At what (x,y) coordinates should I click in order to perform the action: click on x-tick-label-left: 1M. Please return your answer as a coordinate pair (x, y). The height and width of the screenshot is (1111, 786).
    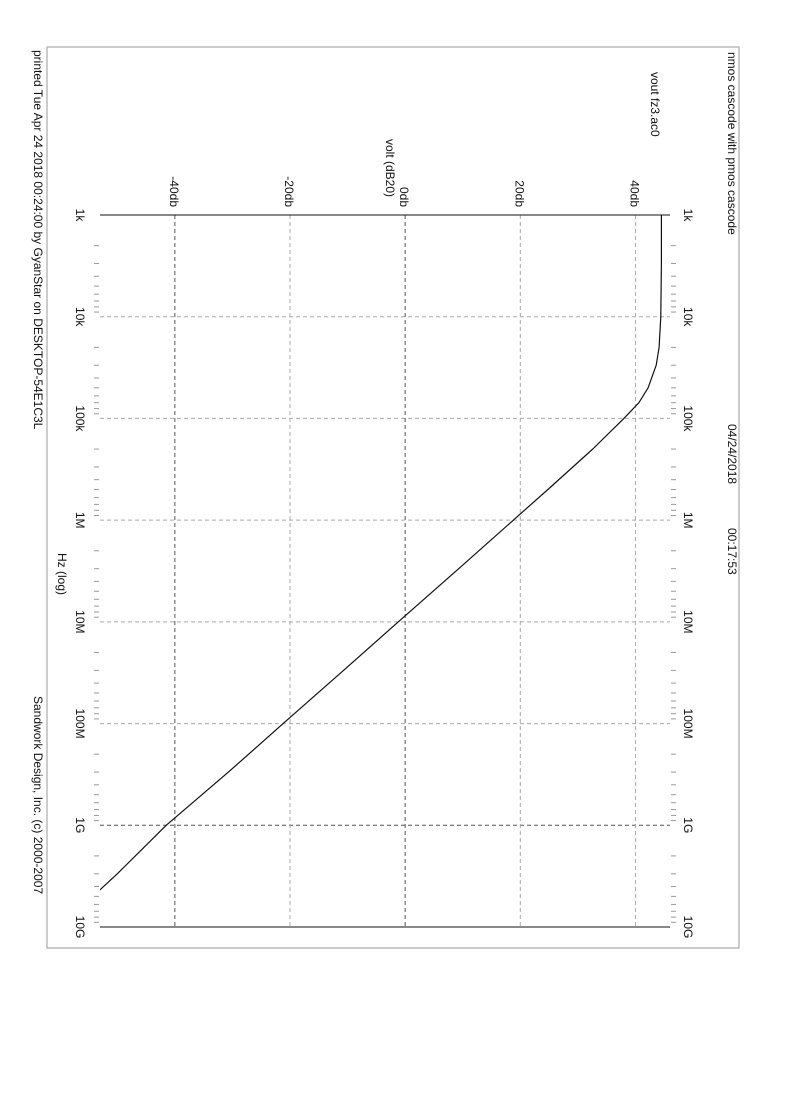
    Looking at the image, I should click on (80, 520).